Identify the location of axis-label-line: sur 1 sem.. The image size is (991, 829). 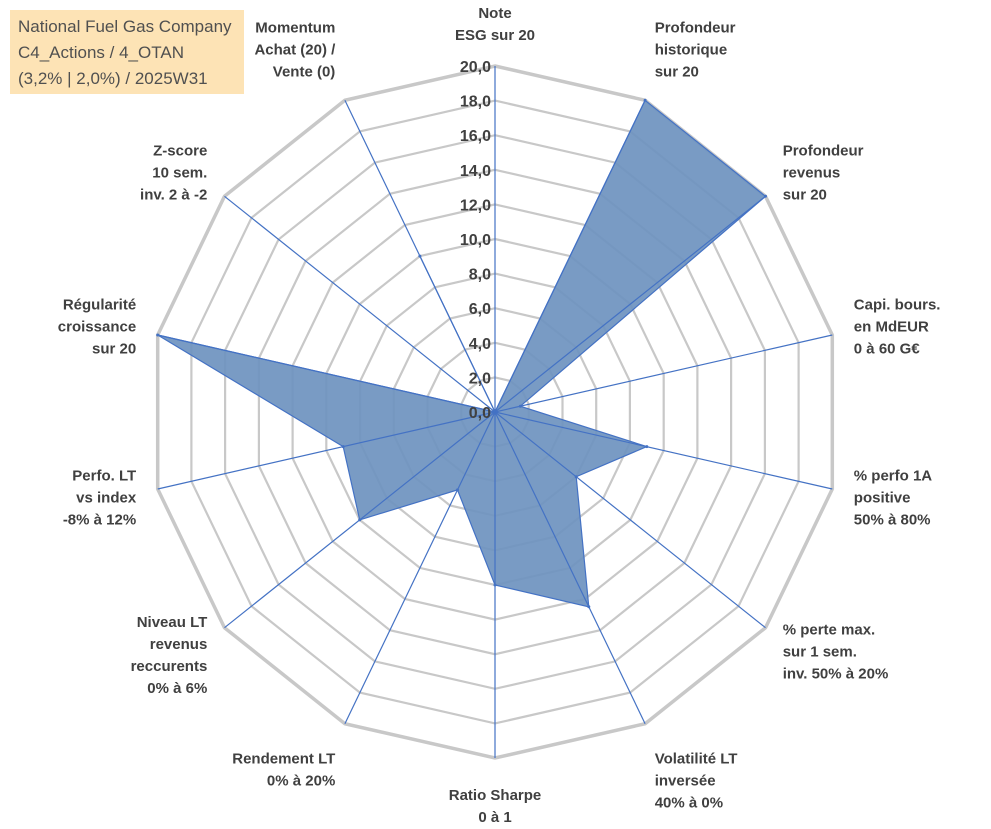
(820, 652).